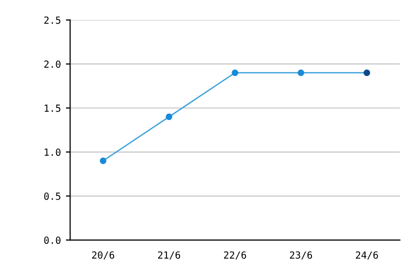 The height and width of the screenshot is (270, 420). What do you see at coordinates (52, 20) in the screenshot?
I see `y-tick-label: 2.5` at bounding box center [52, 20].